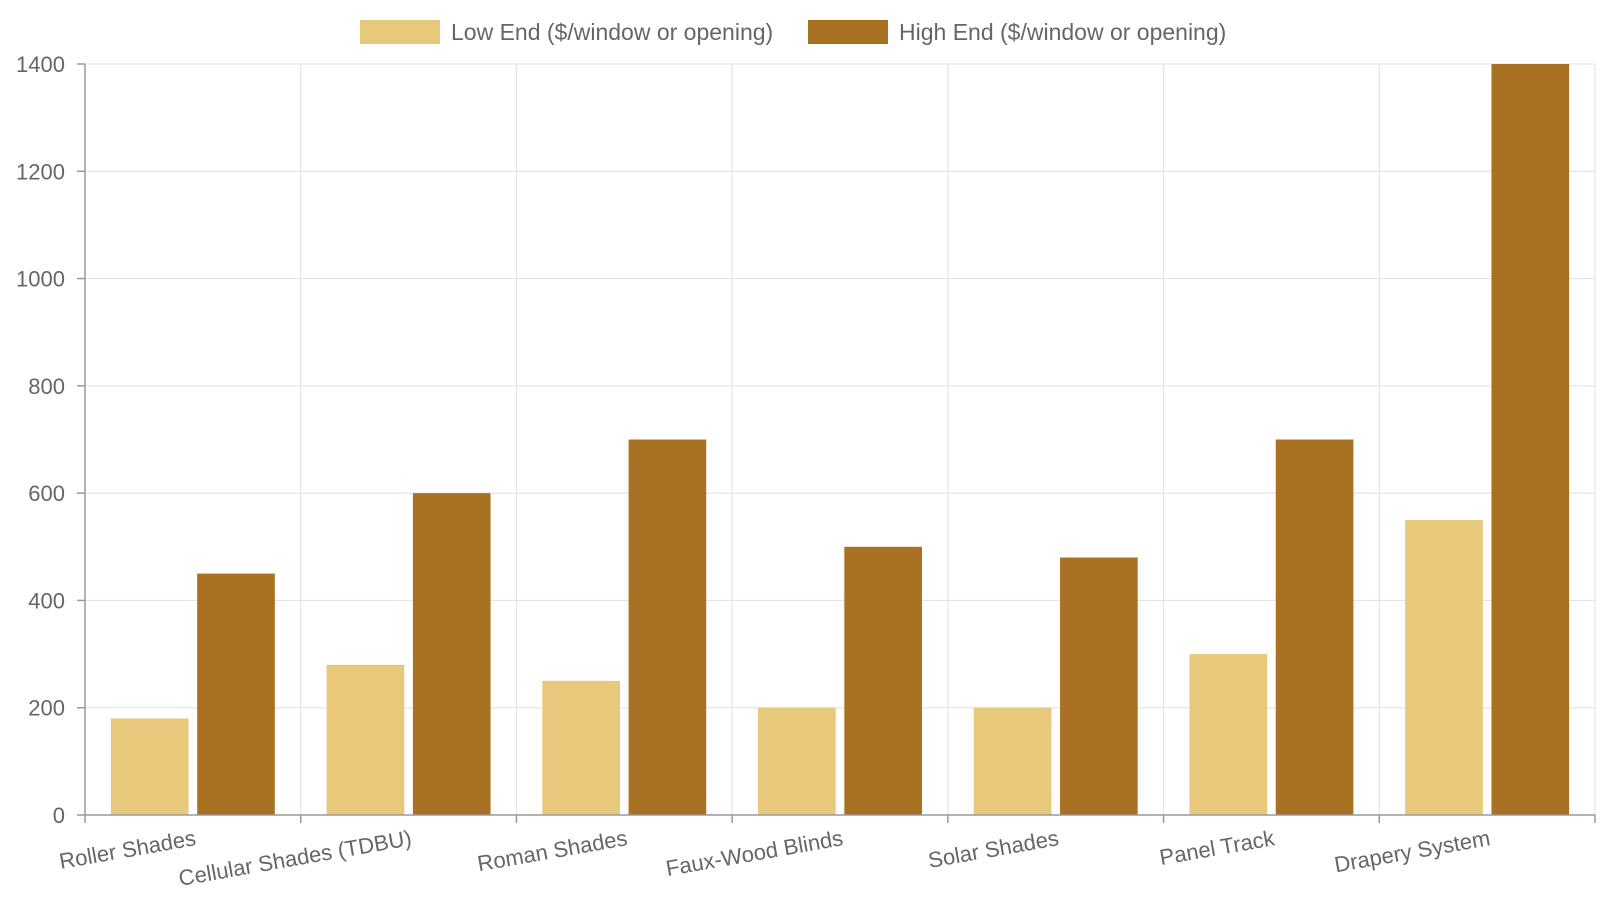  I want to click on y-tick-label: 1200, so click(40, 171).